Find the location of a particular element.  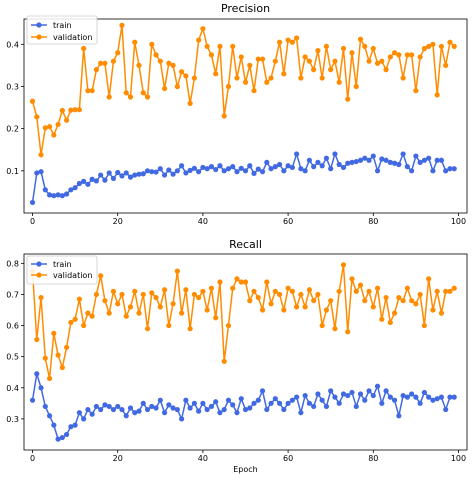

precision-y-tick-label: 0.4 is located at coordinates (12, 44).